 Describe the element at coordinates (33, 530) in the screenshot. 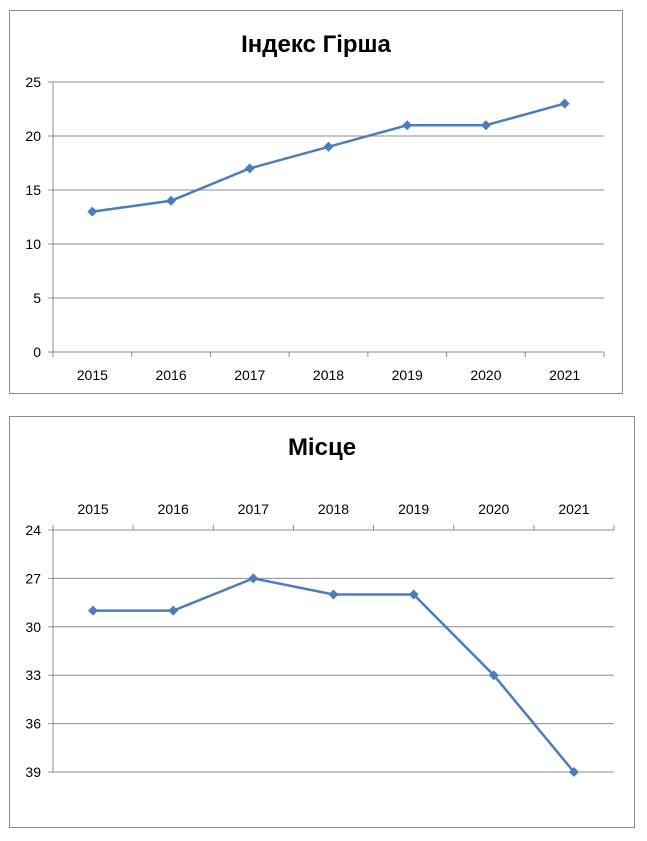

I see `y-tick-label: 24` at that location.